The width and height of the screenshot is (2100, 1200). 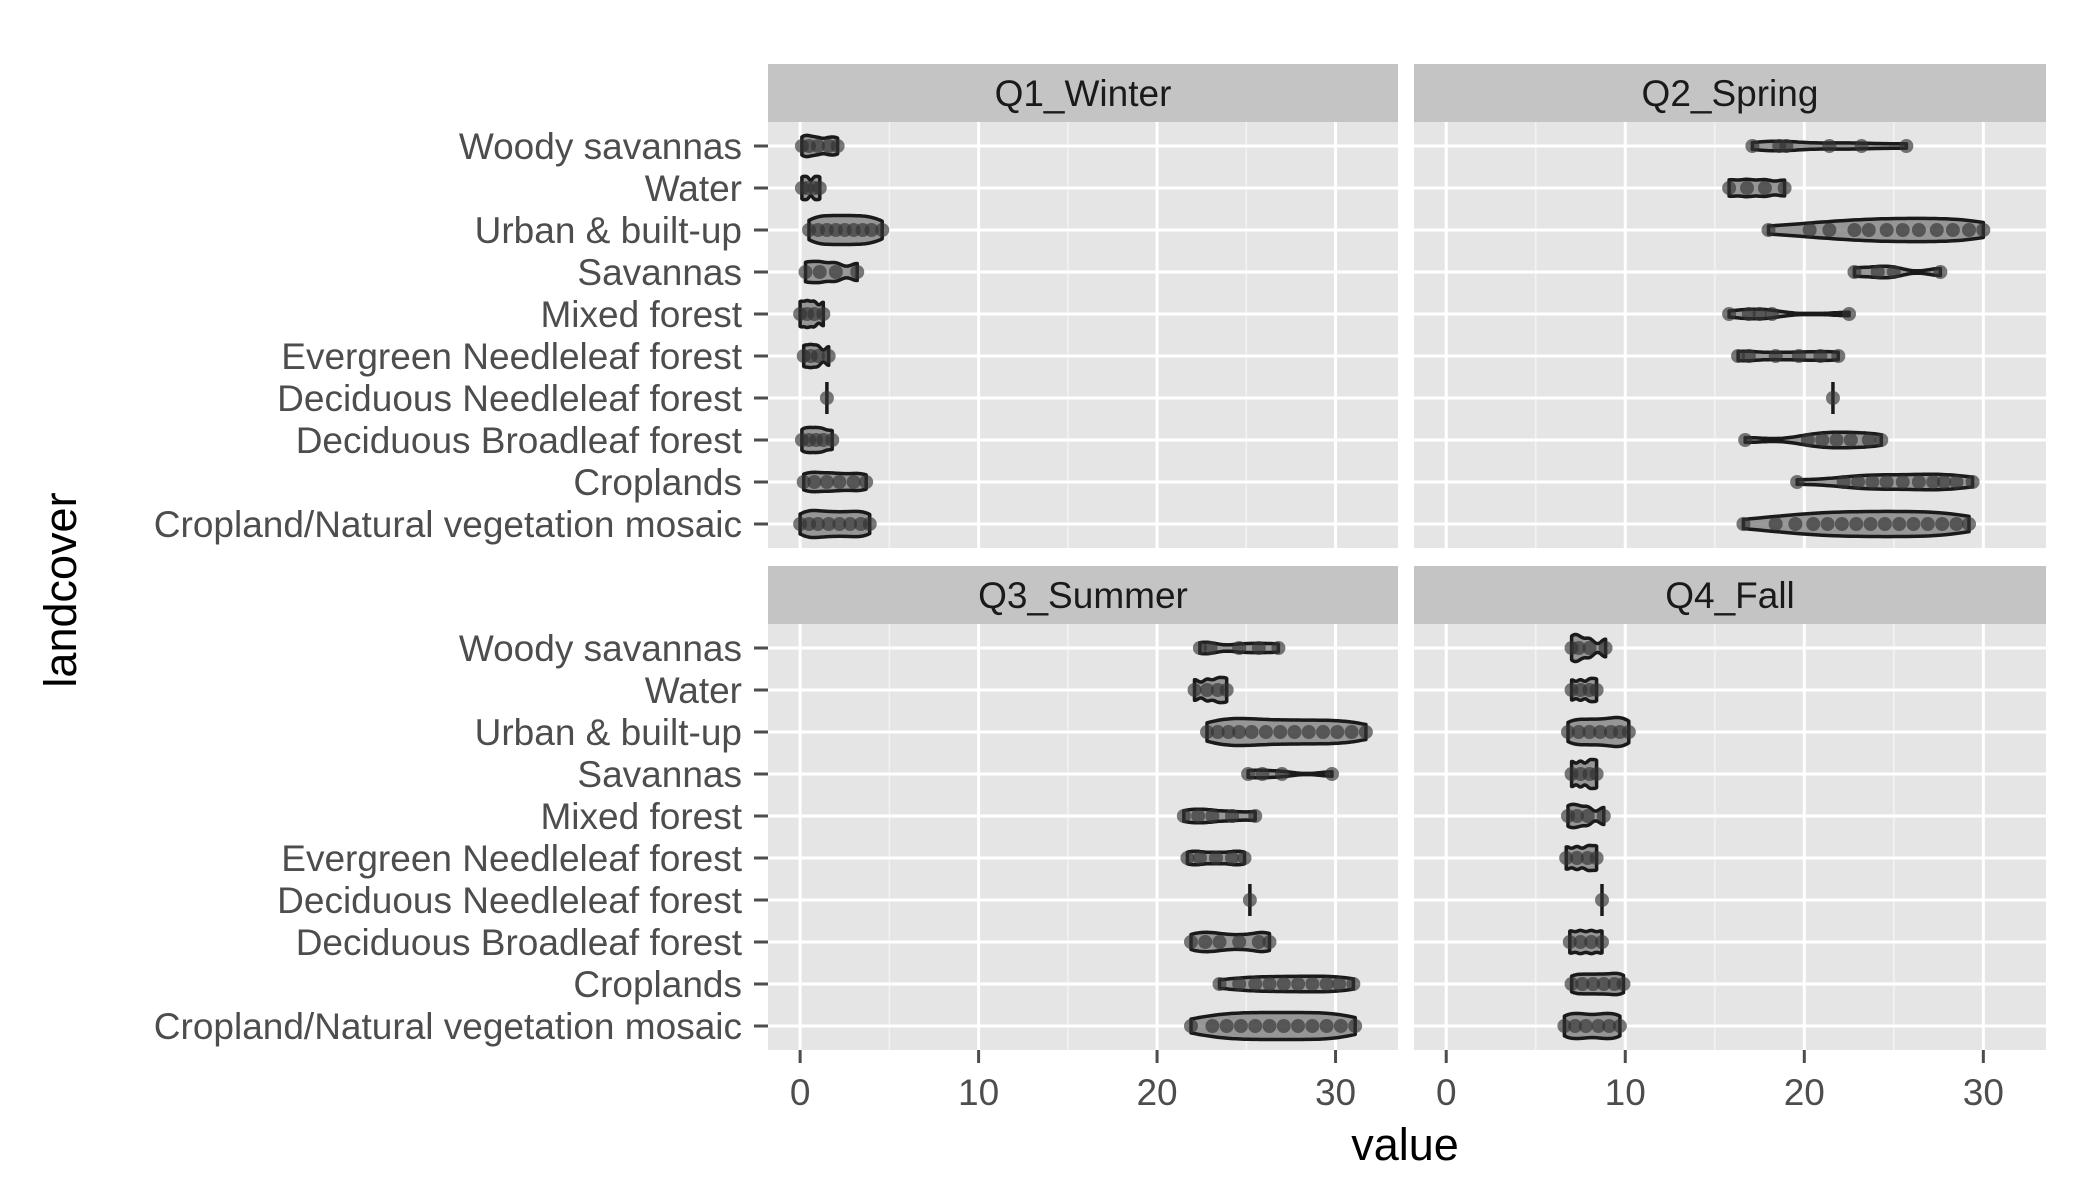 I want to click on panel-background, so click(x=1730, y=837).